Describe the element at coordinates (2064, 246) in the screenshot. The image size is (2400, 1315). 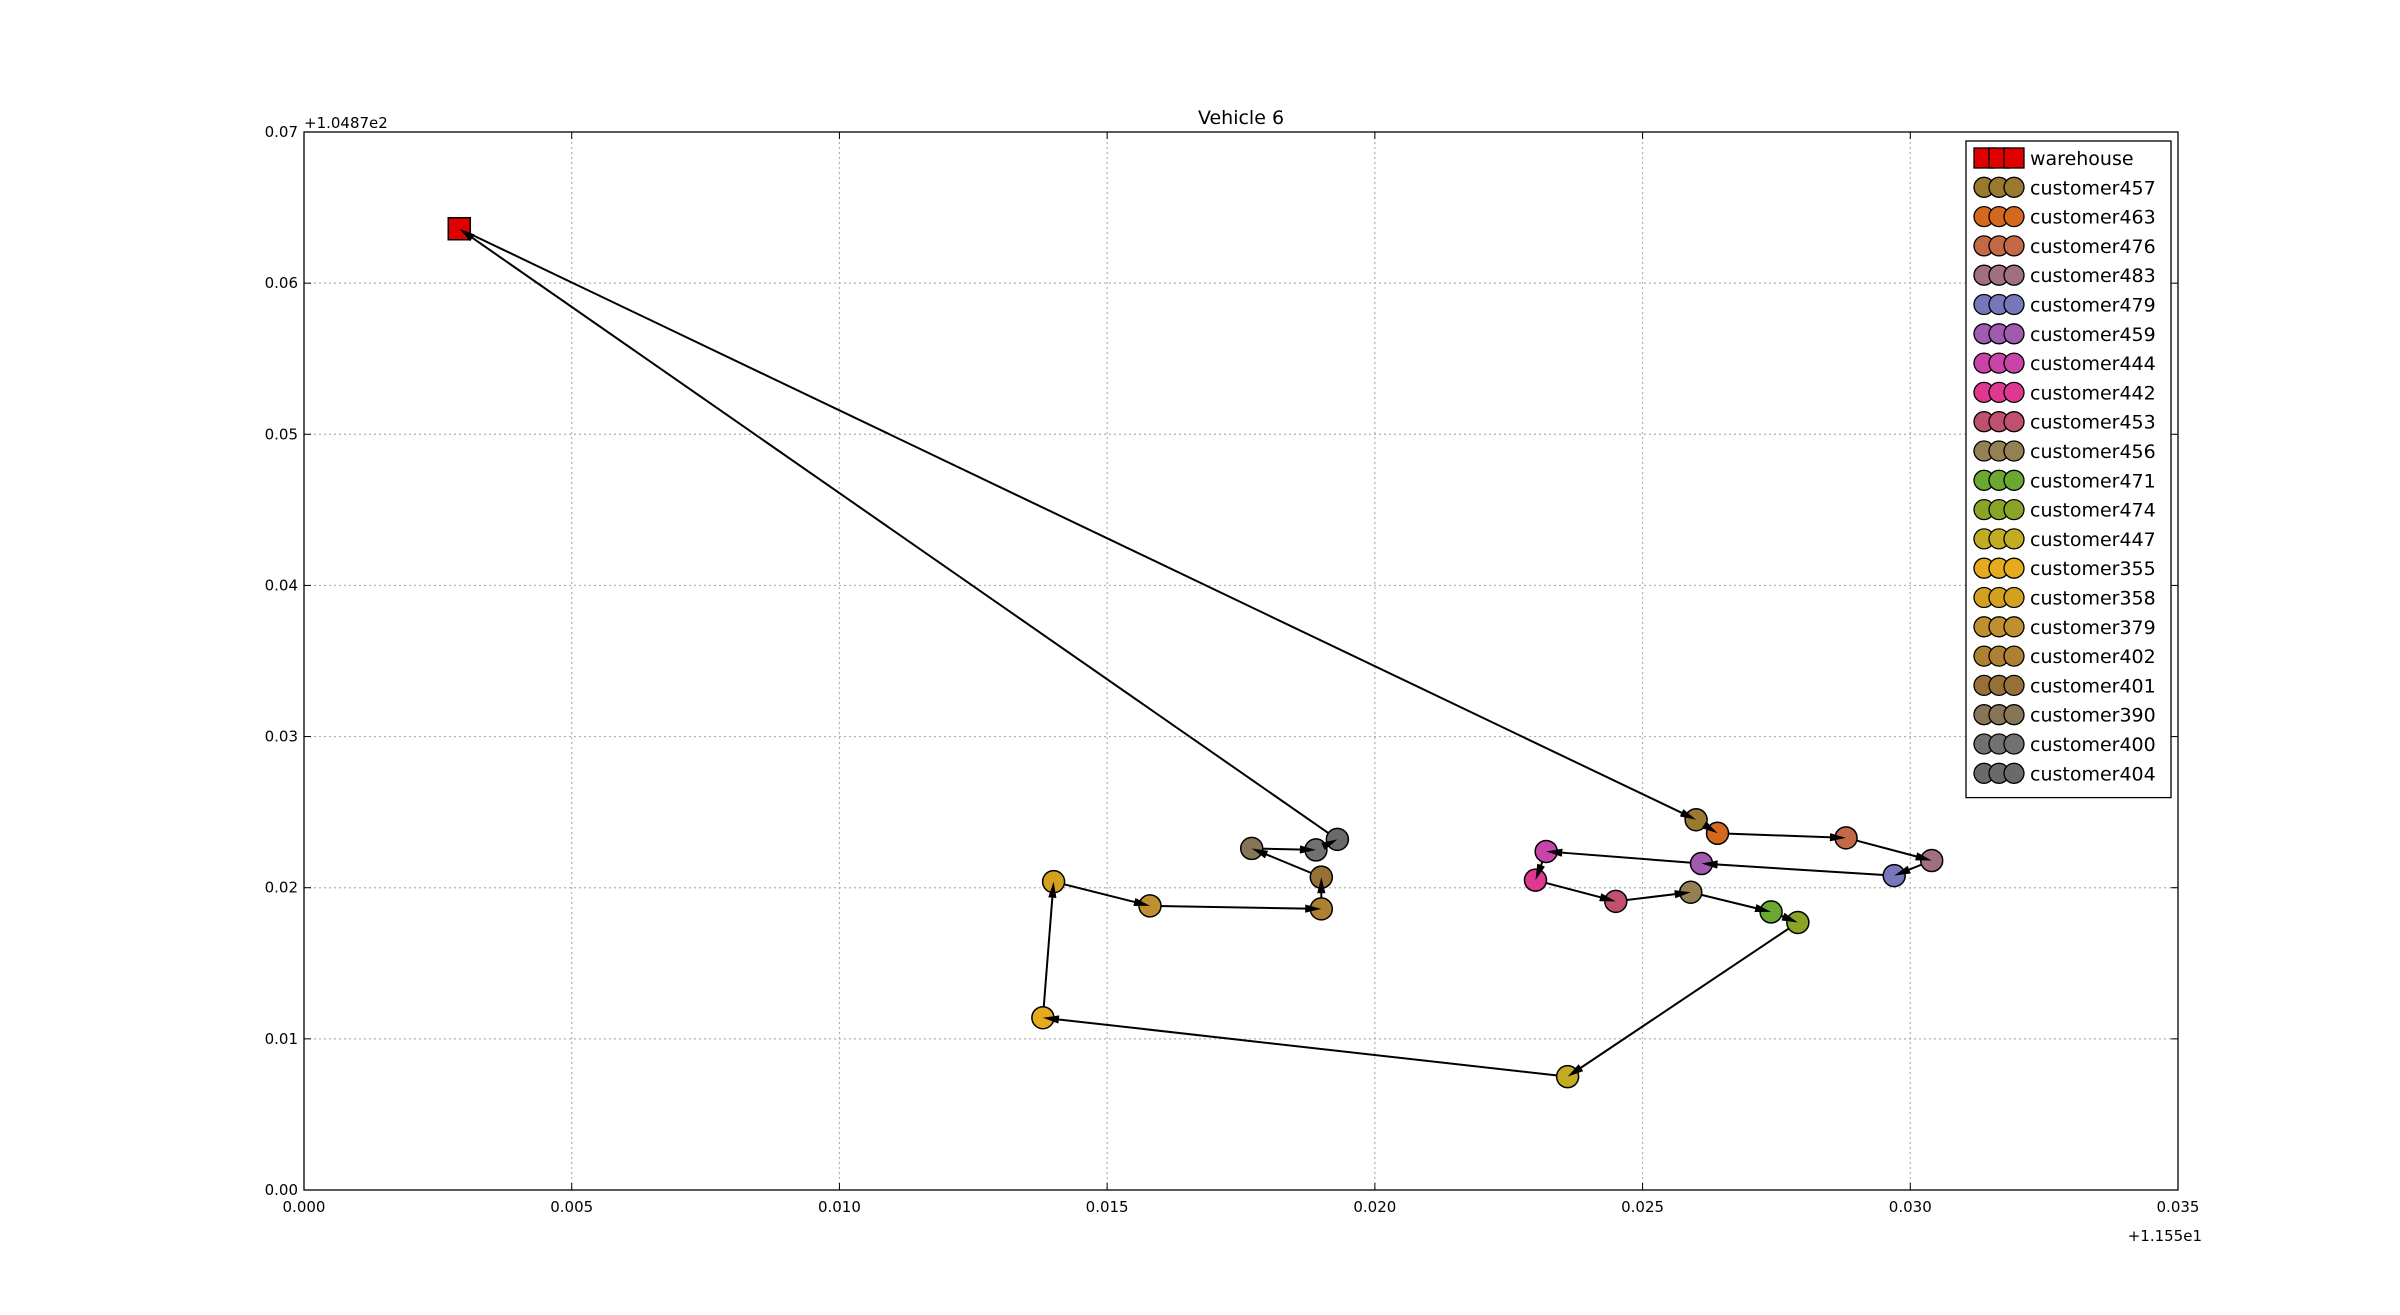
I see `legend-entry: customer476` at that location.